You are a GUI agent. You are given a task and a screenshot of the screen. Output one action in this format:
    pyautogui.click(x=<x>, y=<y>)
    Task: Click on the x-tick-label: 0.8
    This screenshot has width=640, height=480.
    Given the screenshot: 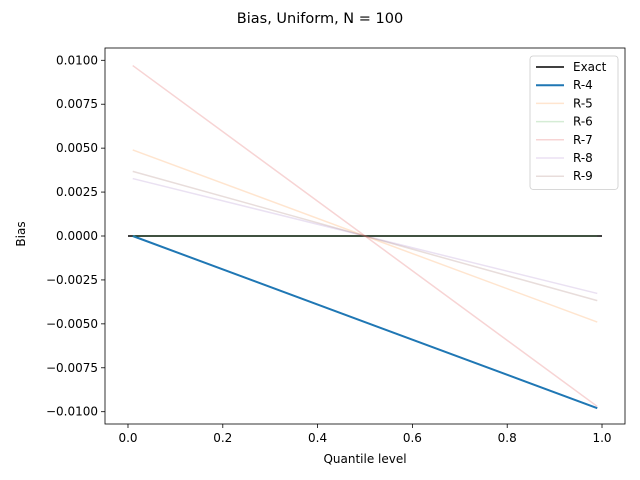 What is the action you would take?
    pyautogui.click(x=507, y=438)
    